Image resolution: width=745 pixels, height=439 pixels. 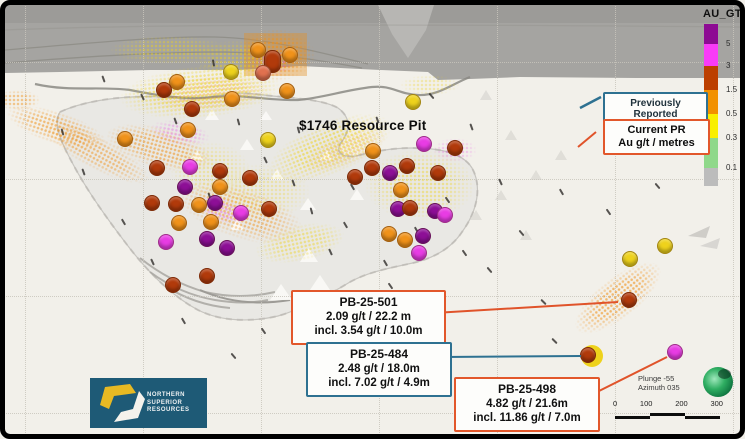 I want to click on company-logo: NORTHERN SUPERIOR RESOURCES, so click(x=148, y=403).